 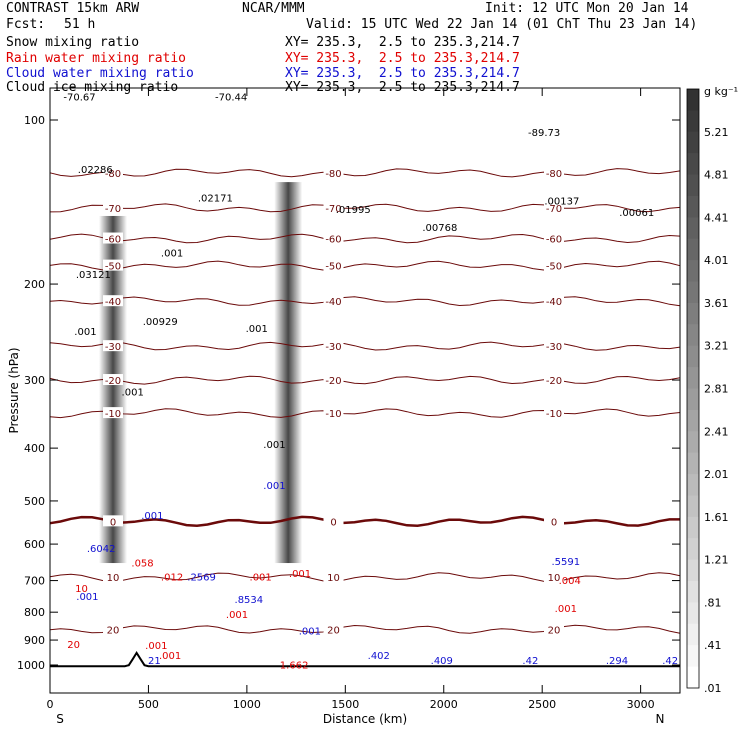 I want to click on x-tick-label: 1000, so click(x=247, y=704).